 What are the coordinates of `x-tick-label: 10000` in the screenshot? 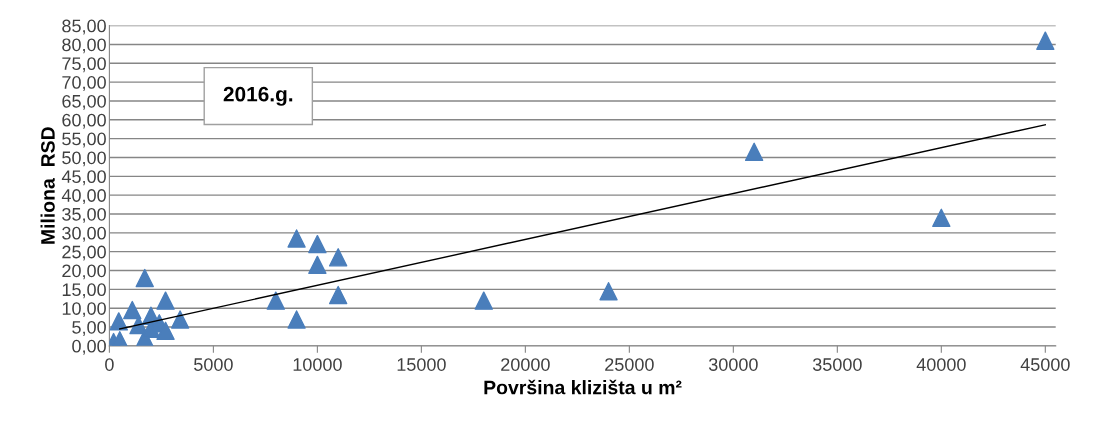 It's located at (317, 364).